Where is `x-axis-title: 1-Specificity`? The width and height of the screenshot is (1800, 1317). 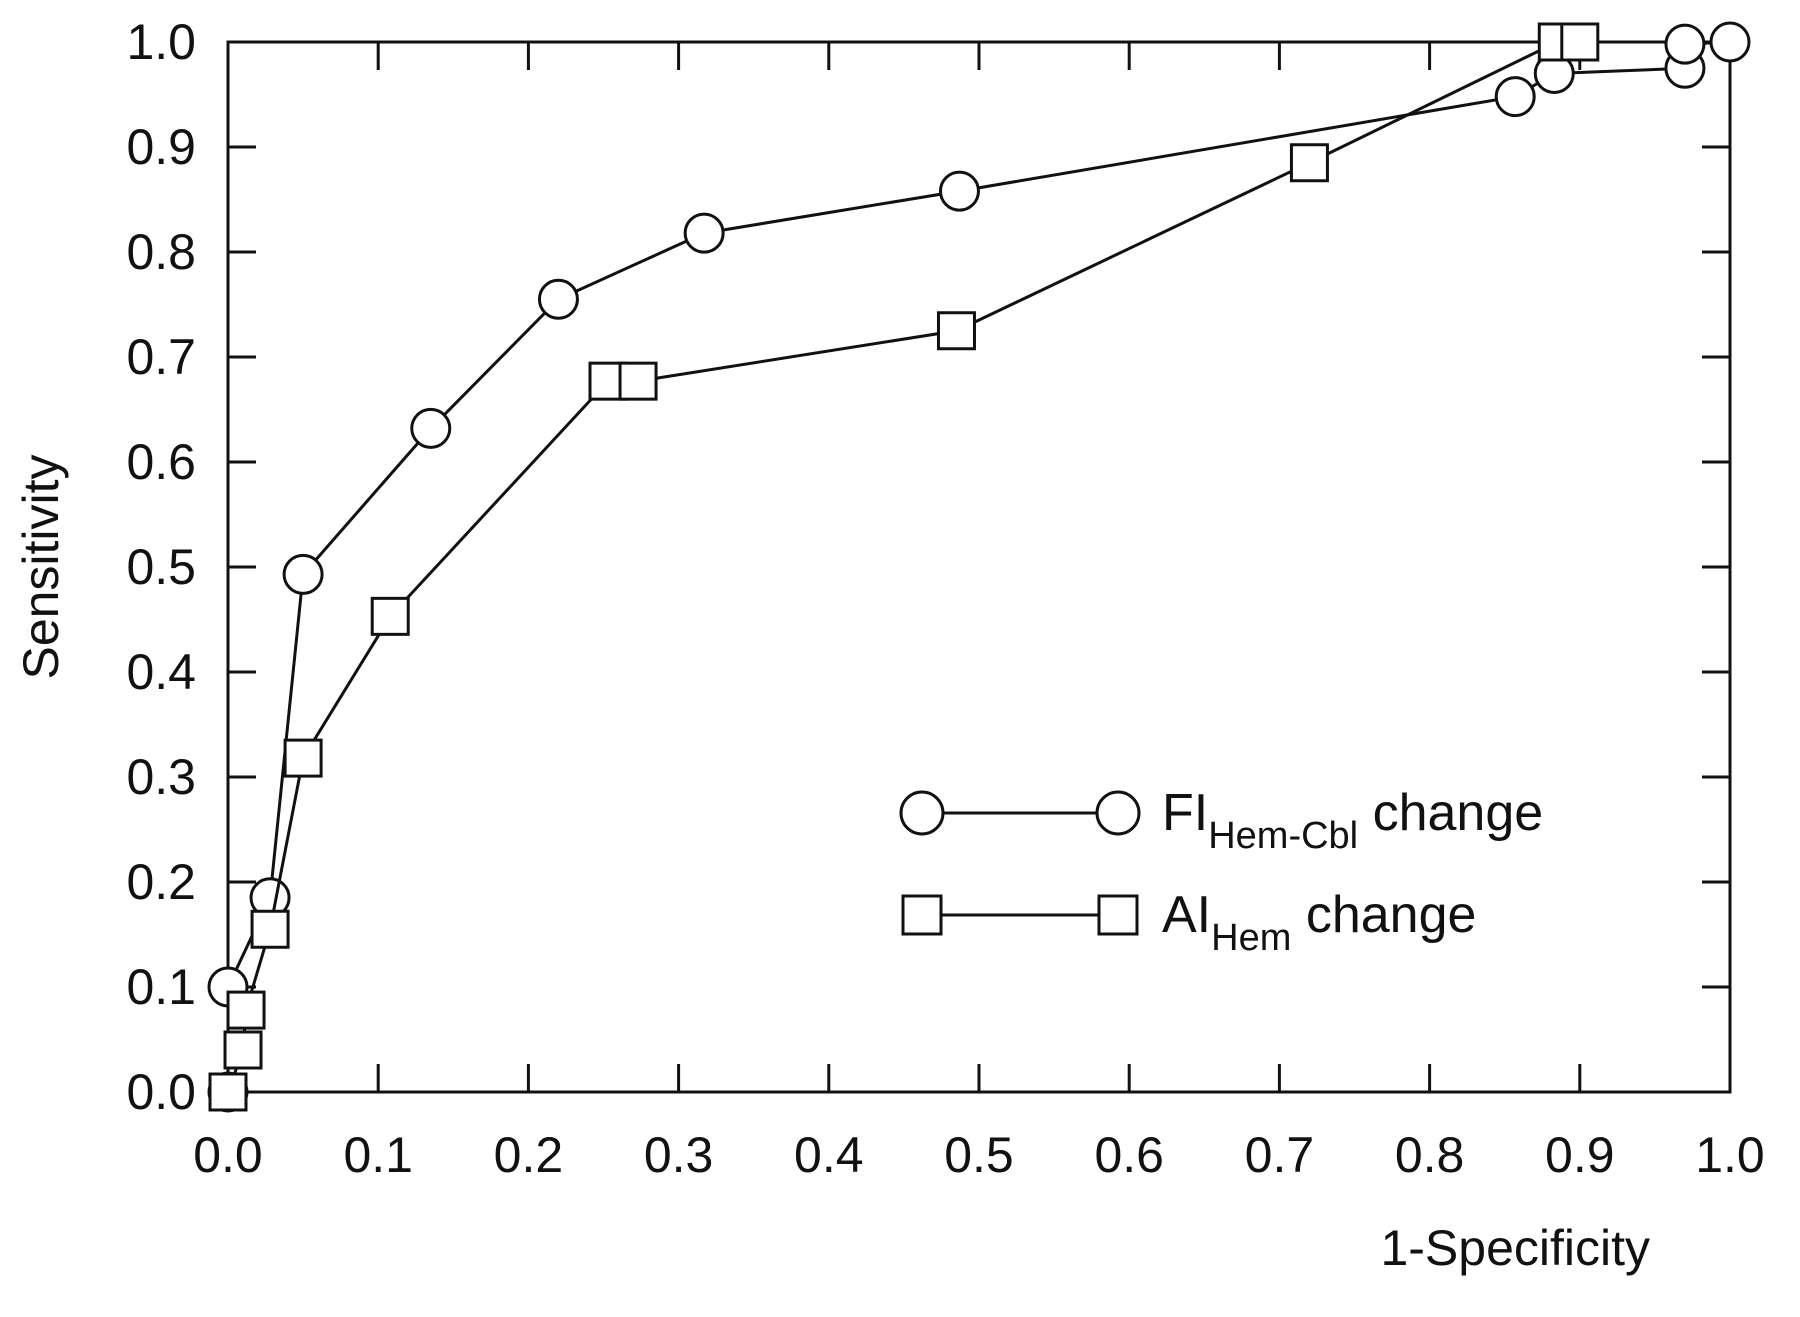 x-axis-title: 1-Specificity is located at coordinates (1515, 1248).